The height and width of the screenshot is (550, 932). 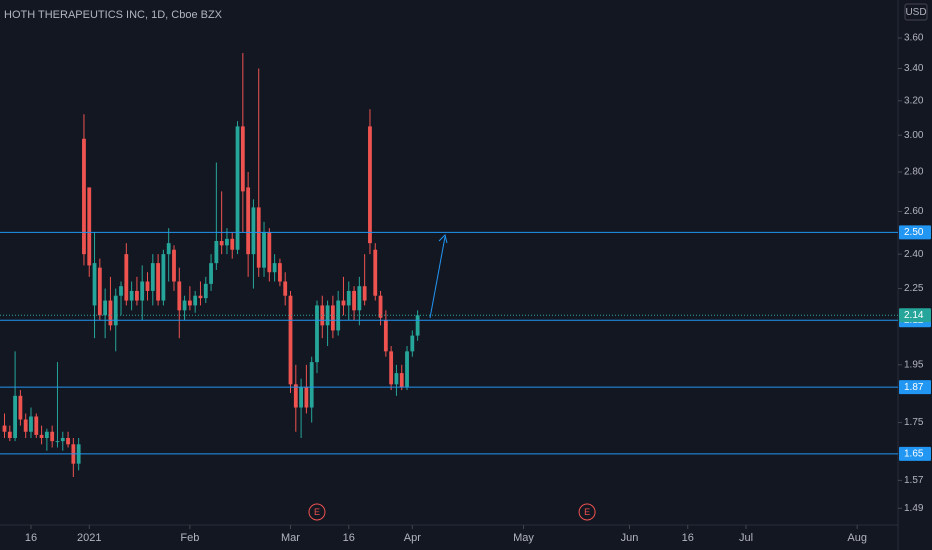 What do you see at coordinates (113, 15) in the screenshot?
I see `chart-title: HOTH THERAPEUTICS INC, 1D, Cboe BZX` at bounding box center [113, 15].